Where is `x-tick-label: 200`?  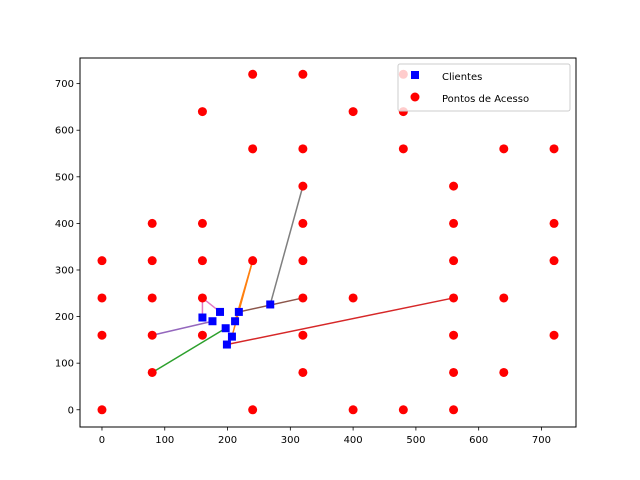
x-tick-label: 200 is located at coordinates (227, 440).